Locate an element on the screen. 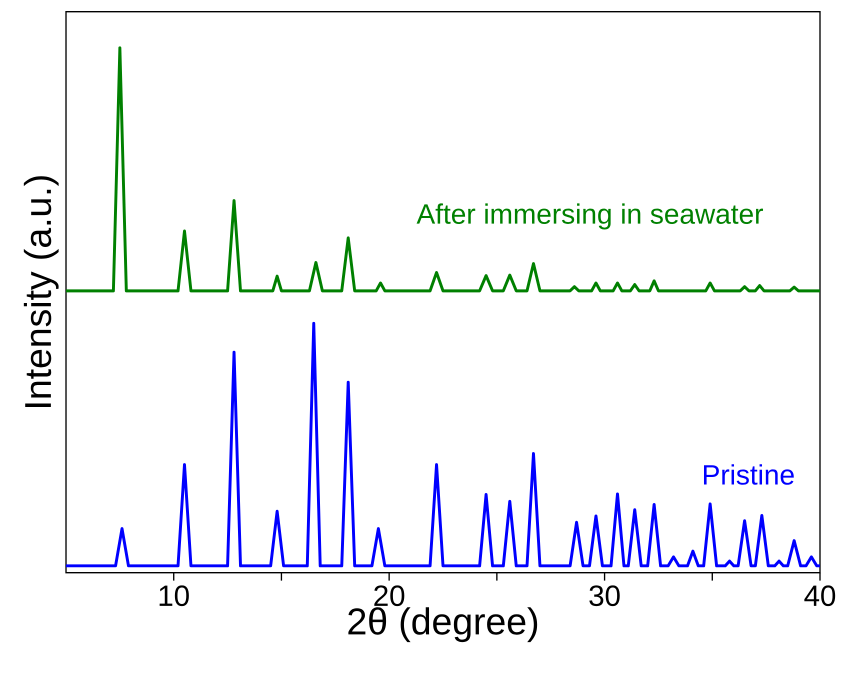 The width and height of the screenshot is (860, 679). x-tick-label: 20 is located at coordinates (389, 596).